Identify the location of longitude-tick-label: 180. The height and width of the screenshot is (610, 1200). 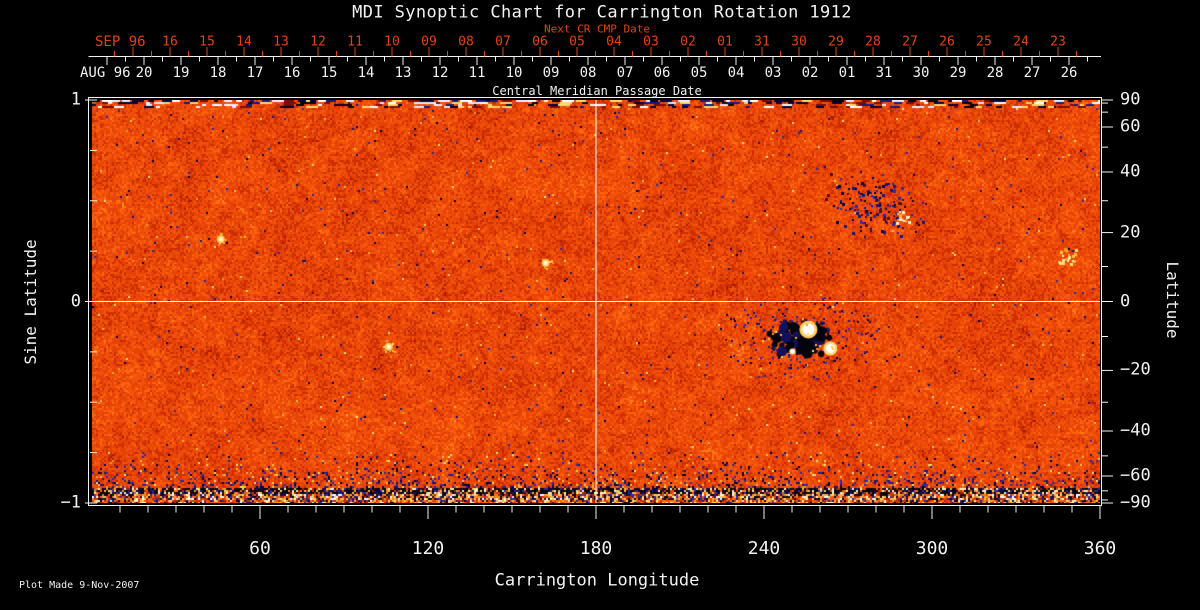
(596, 548).